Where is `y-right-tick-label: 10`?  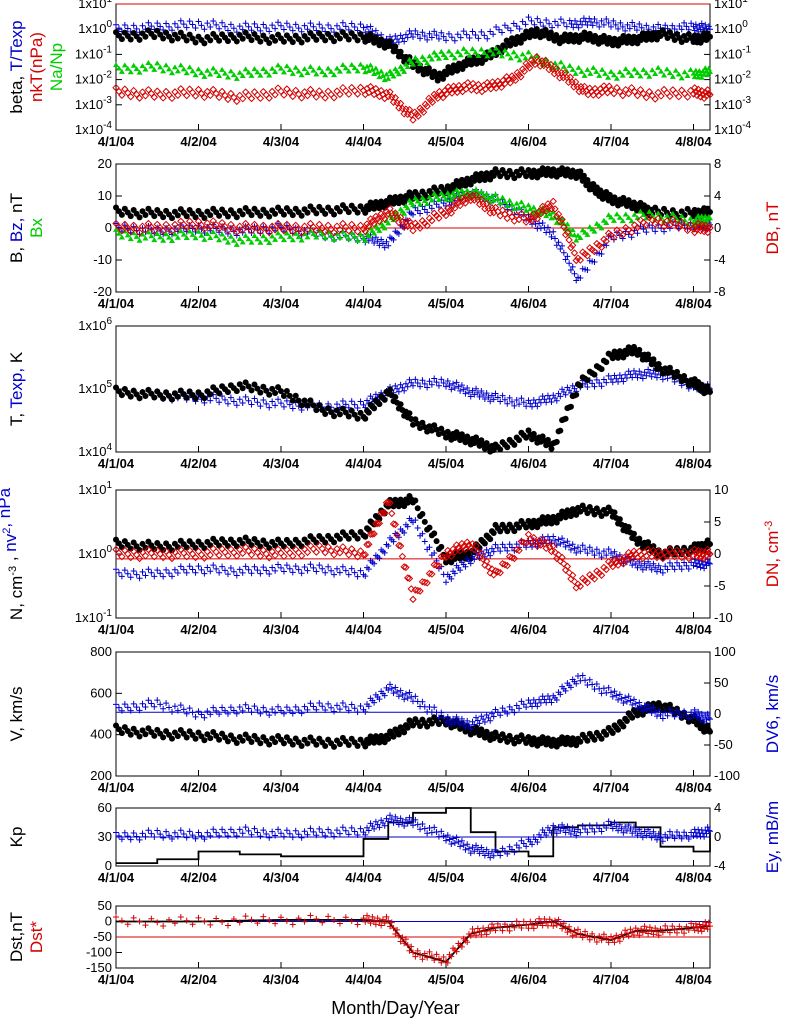 y-right-tick-label: 10 is located at coordinates (721, 489).